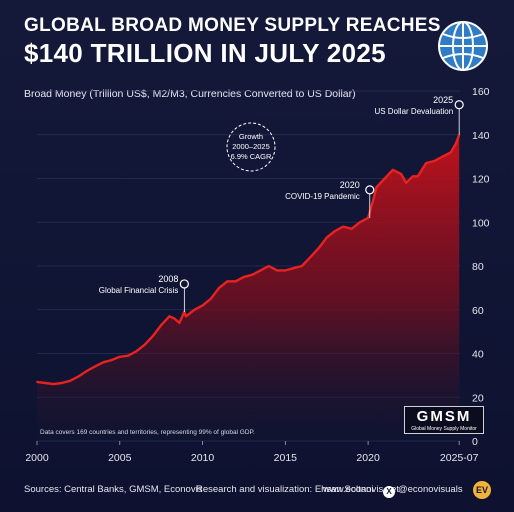 The image size is (514, 512). I want to click on x-tick-label-2005: 2005, so click(120, 458).